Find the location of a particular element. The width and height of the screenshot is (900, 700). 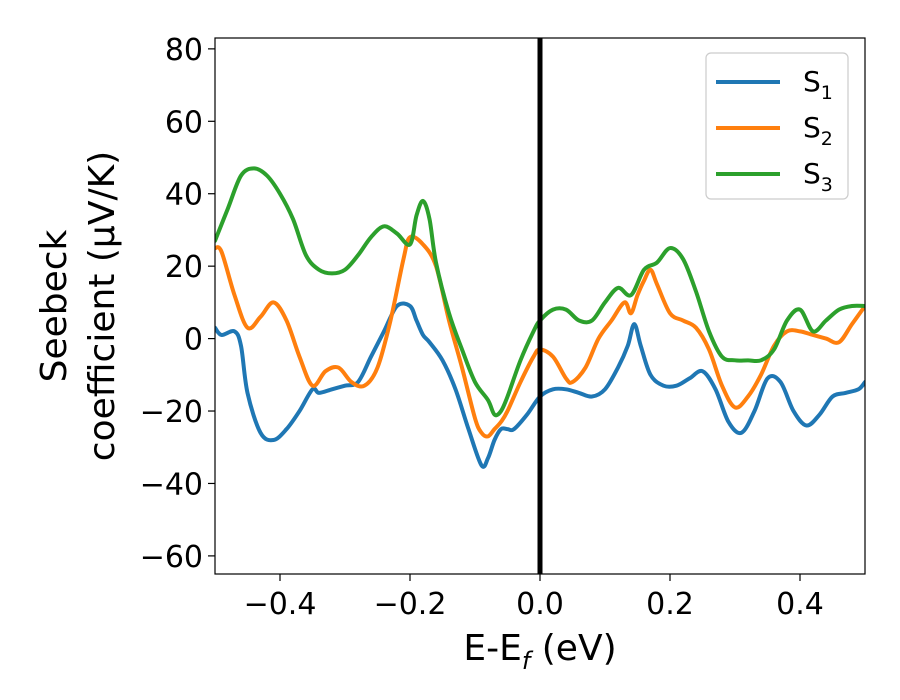

legend-label-s2: S2 is located at coordinates (818, 130).